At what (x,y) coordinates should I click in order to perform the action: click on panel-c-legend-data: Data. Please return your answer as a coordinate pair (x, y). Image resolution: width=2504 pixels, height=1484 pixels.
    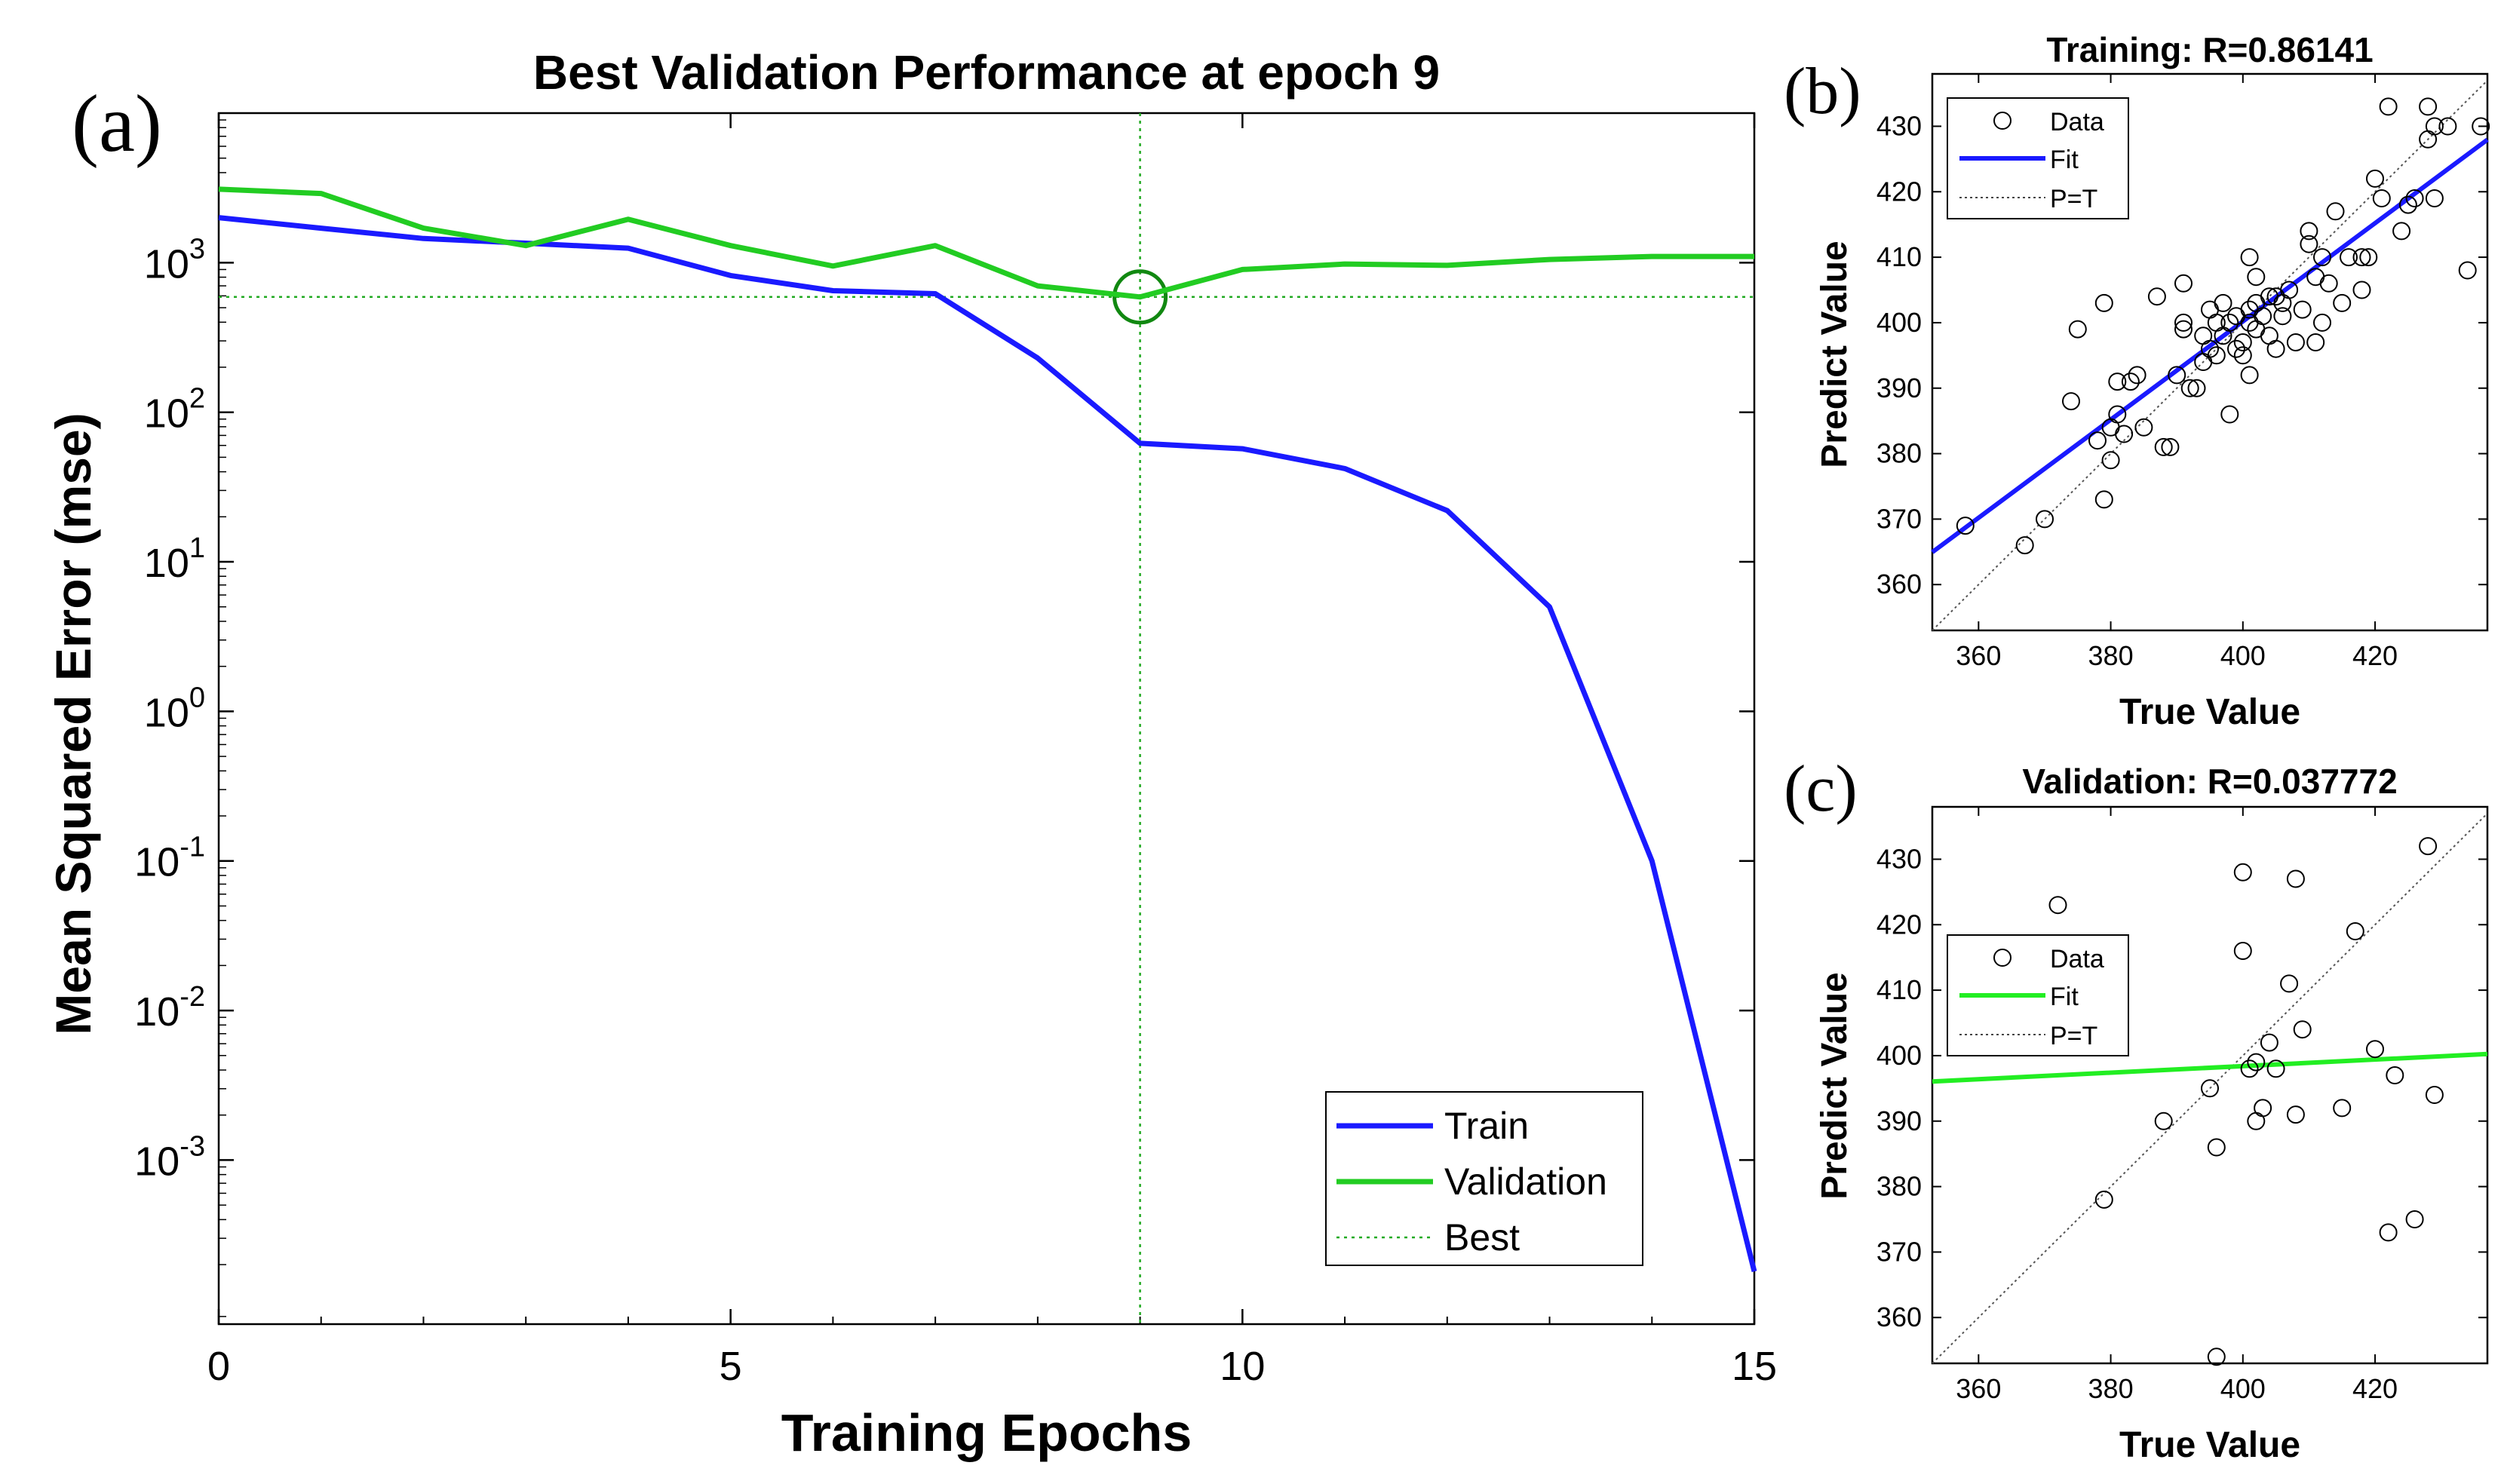
    Looking at the image, I should click on (2077, 959).